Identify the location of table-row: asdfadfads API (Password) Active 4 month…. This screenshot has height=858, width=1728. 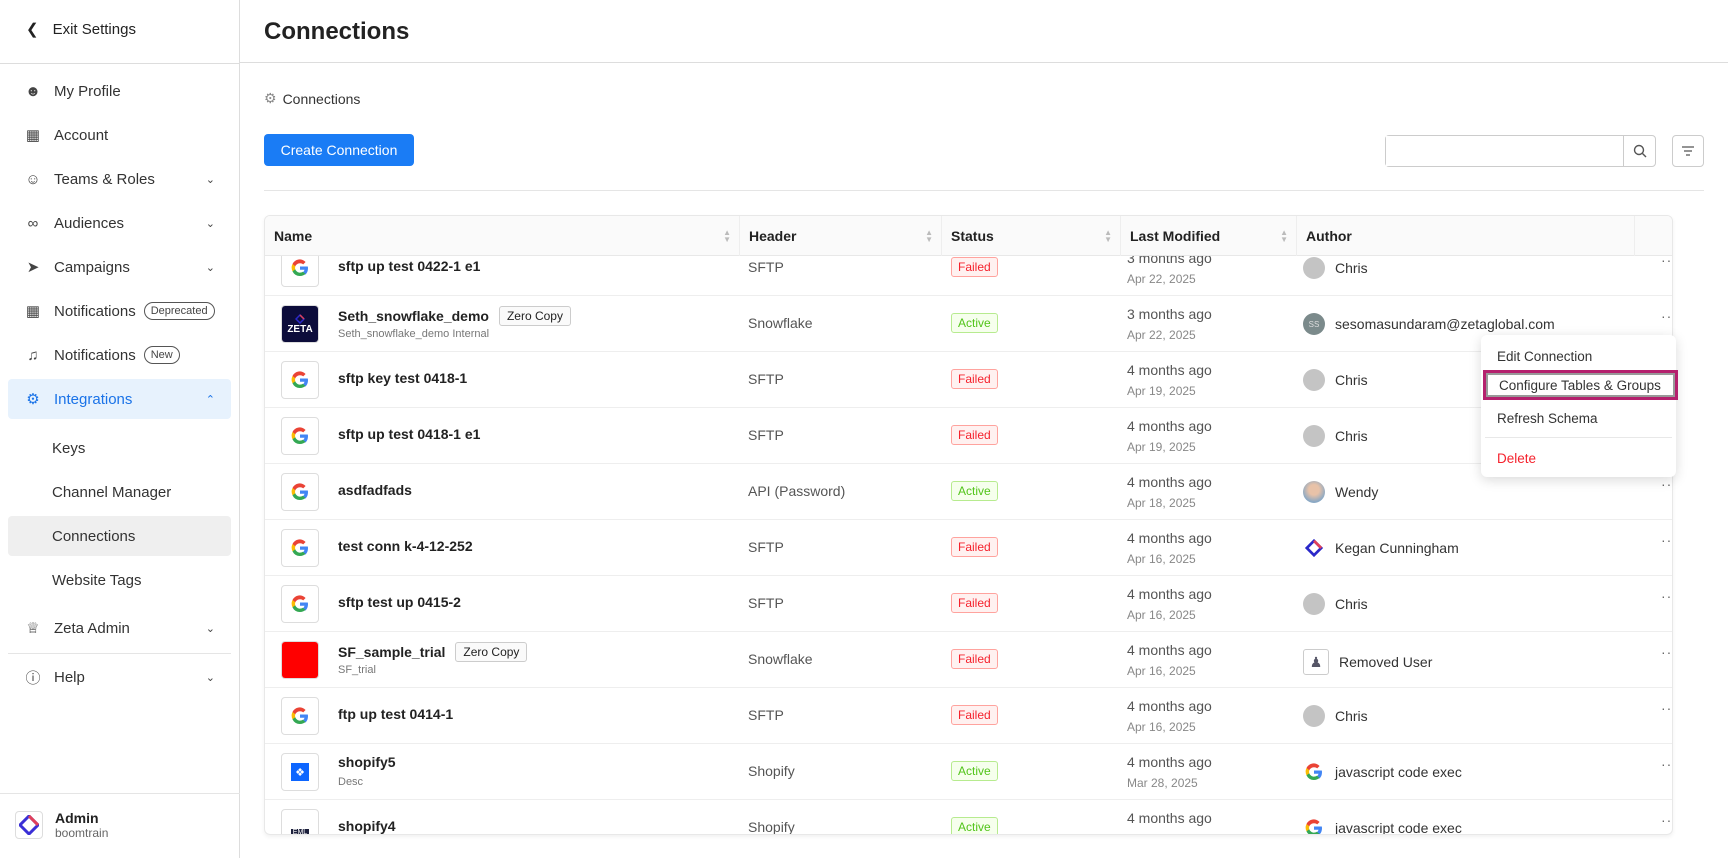
(968, 492).